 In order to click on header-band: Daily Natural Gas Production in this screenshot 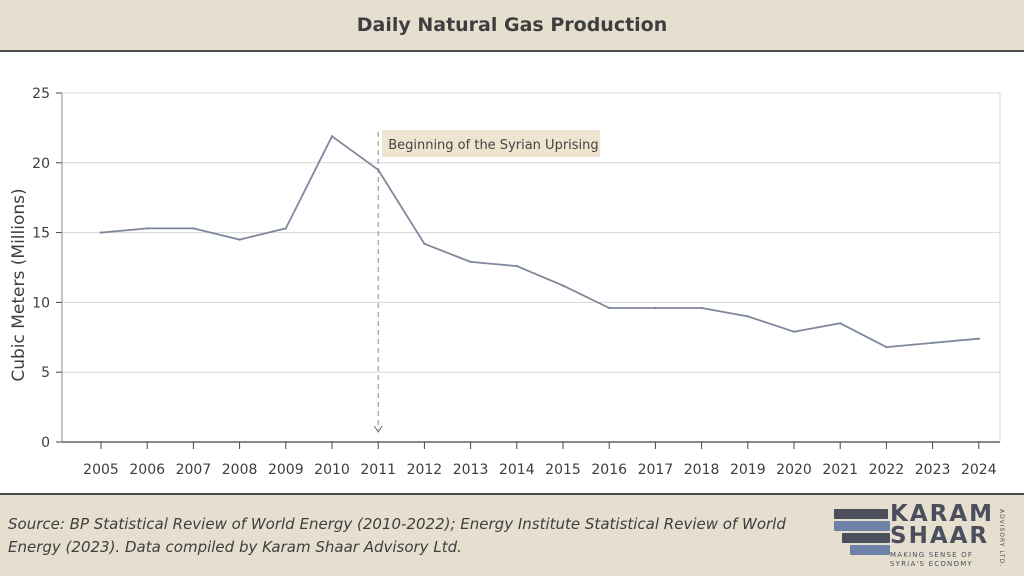, I will do `click(512, 26)`.